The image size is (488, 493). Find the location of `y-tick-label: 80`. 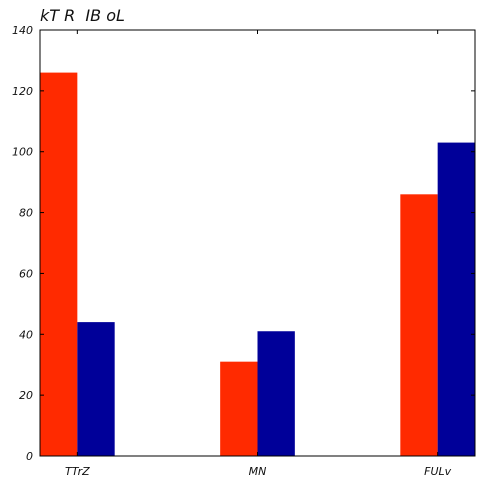

y-tick-label: 80 is located at coordinates (26, 213).